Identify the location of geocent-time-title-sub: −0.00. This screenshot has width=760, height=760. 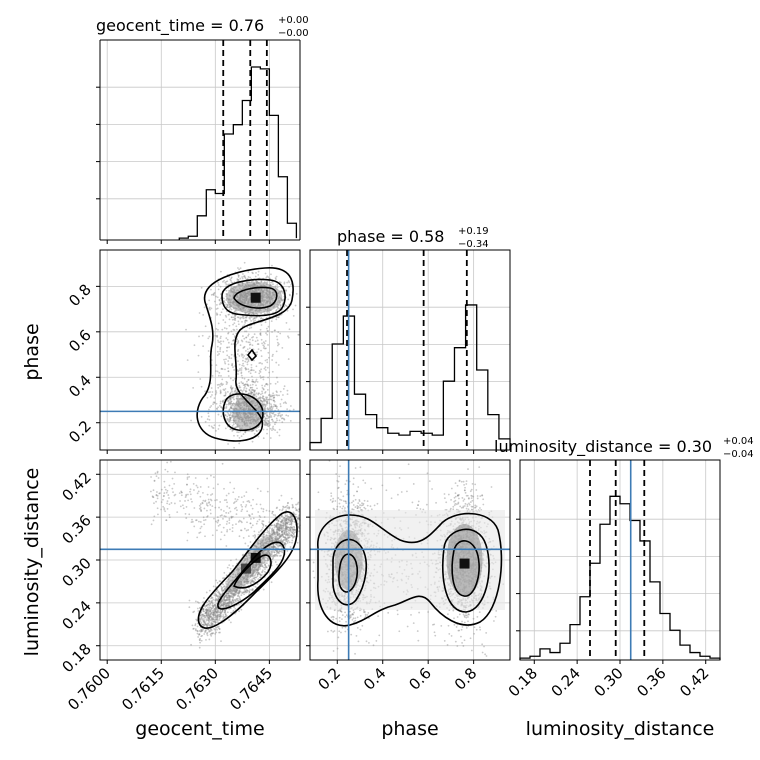
(293, 33).